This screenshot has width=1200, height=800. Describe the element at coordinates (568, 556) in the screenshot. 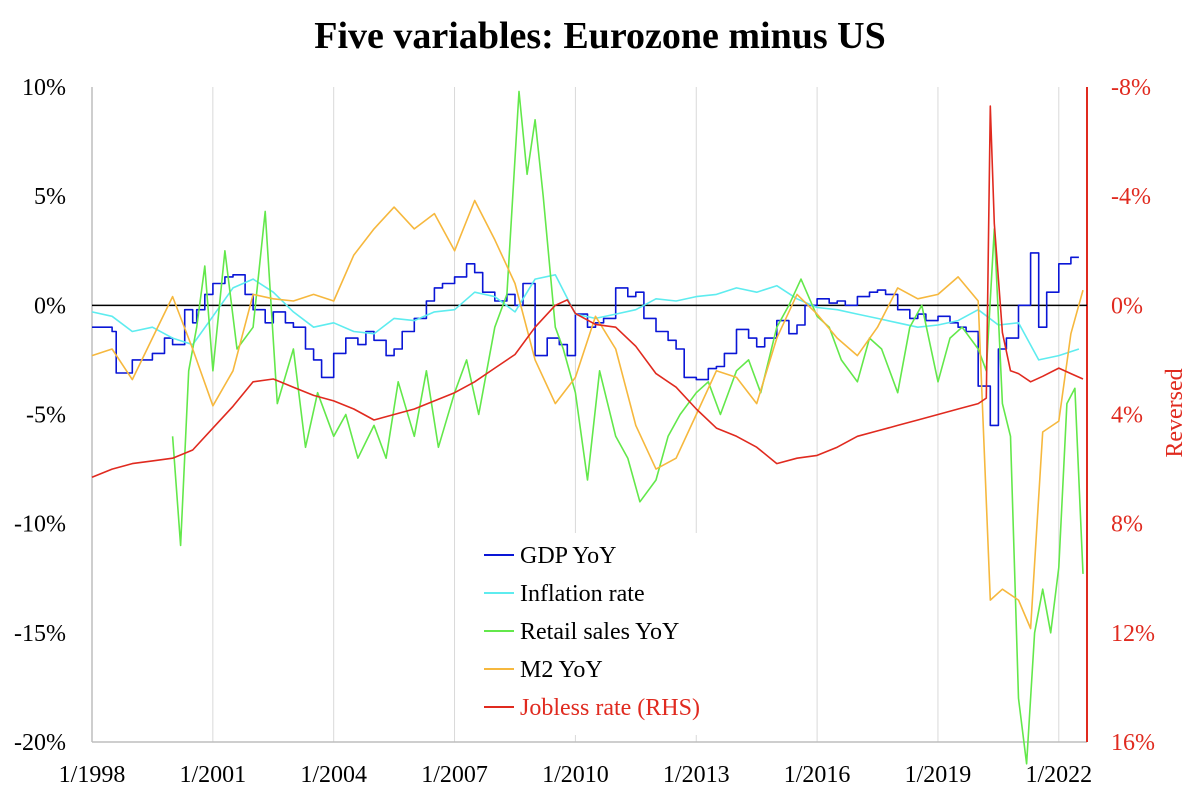

I see `legend-label: GDP YoY` at that location.